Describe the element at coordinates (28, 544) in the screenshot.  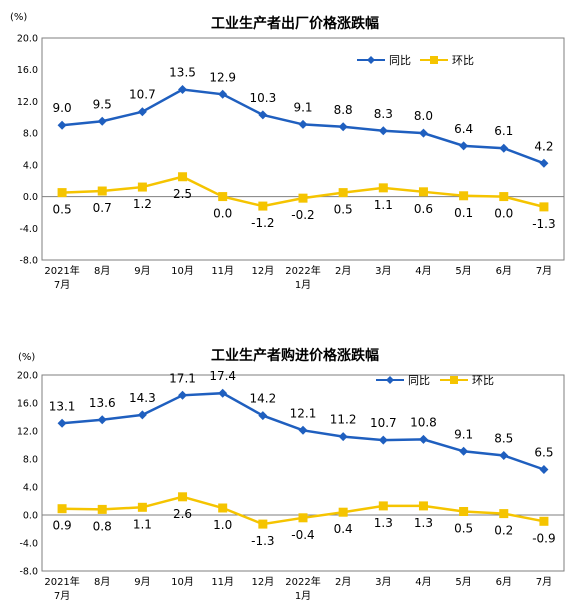
I see `y-tick-label: -4.0` at that location.